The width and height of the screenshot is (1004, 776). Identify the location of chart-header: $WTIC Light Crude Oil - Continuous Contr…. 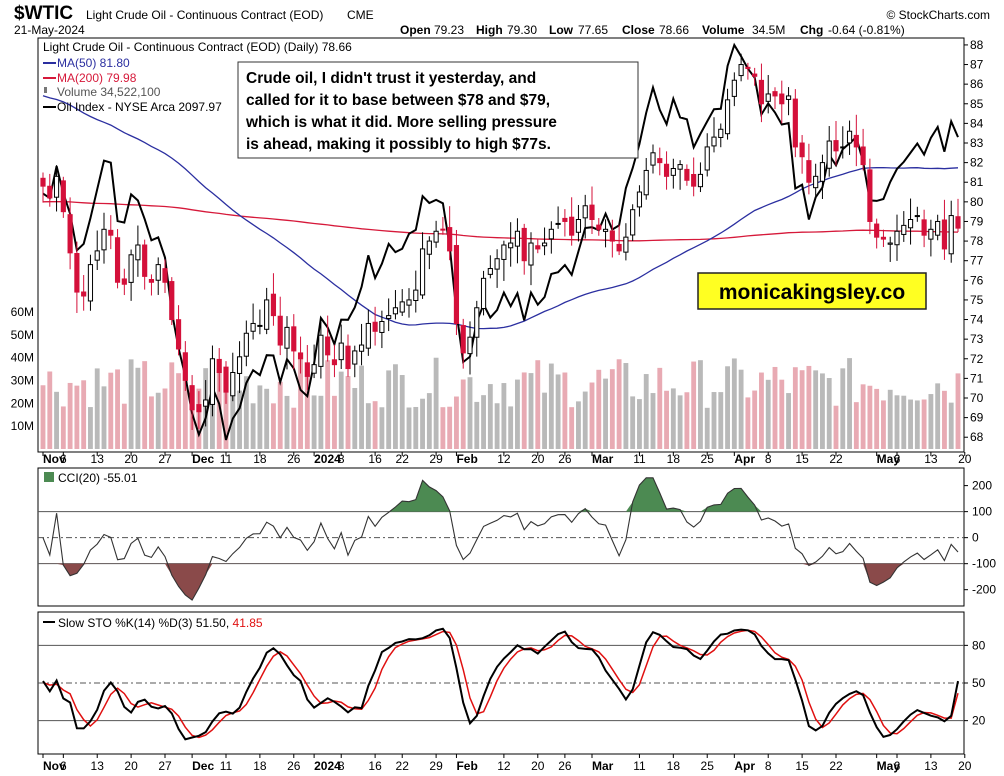
(502, 20).